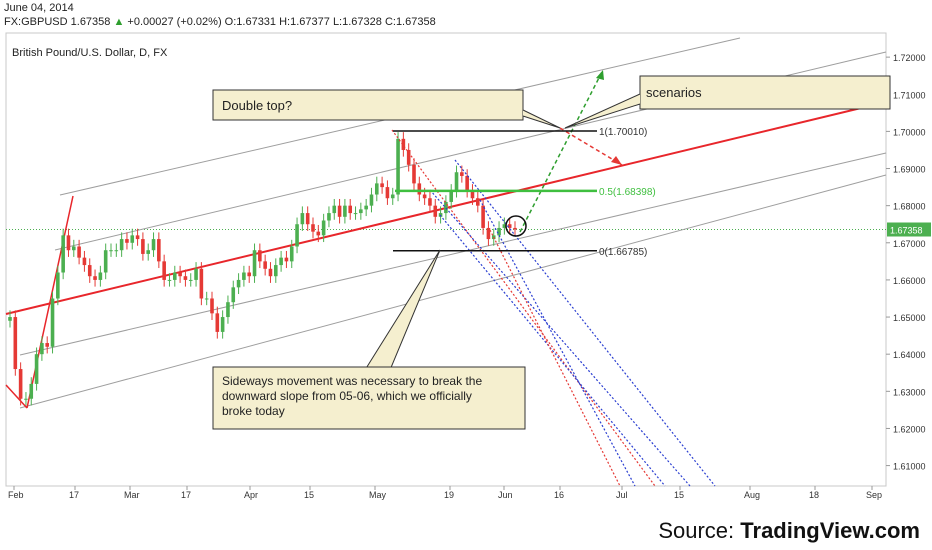 Image resolution: width=932 pixels, height=550 pixels. I want to click on source-prefix: Source:, so click(696, 530).